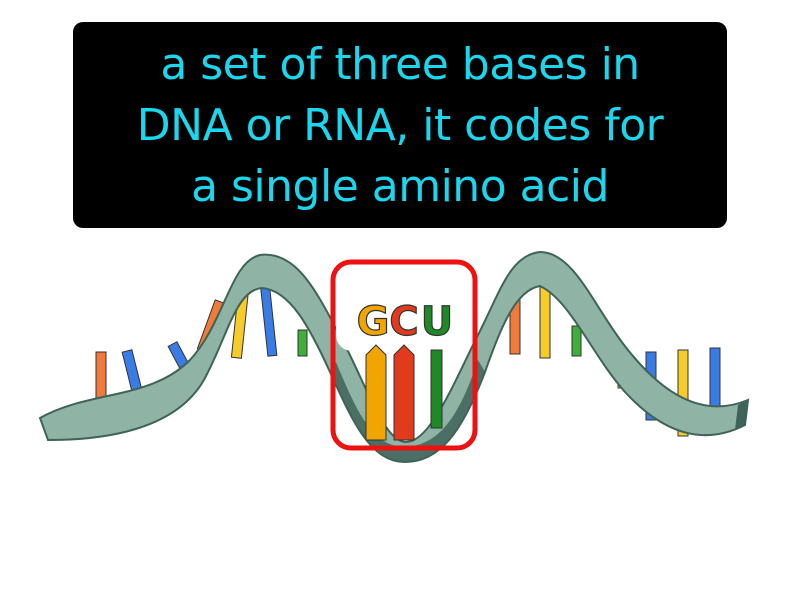 This screenshot has width=800, height=600. I want to click on codon-base-u, so click(436, 389).